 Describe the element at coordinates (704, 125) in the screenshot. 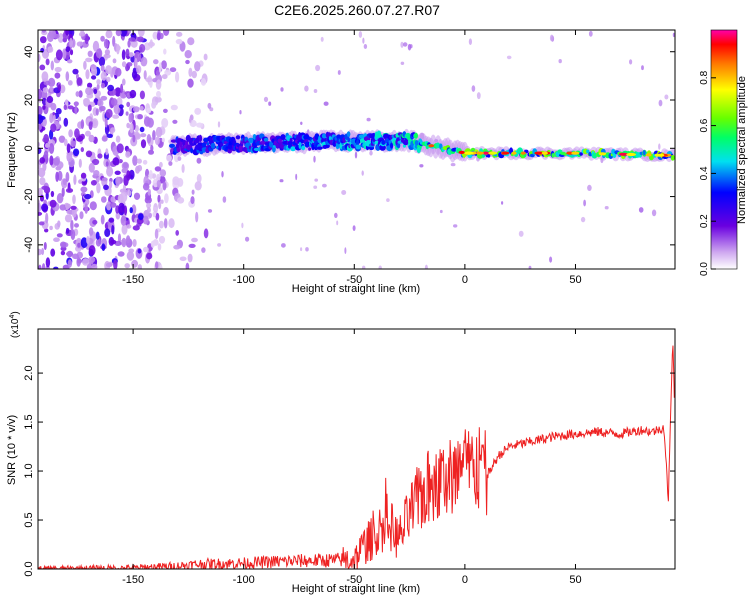

I see `colorbar-tick-label: 0.6` at that location.